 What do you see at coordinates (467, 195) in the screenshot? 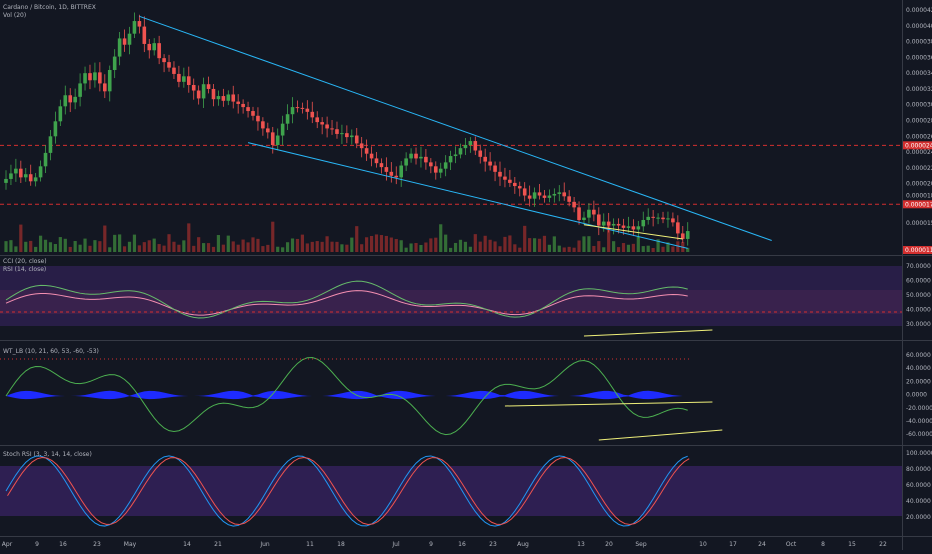
I see `lower-trendline` at bounding box center [467, 195].